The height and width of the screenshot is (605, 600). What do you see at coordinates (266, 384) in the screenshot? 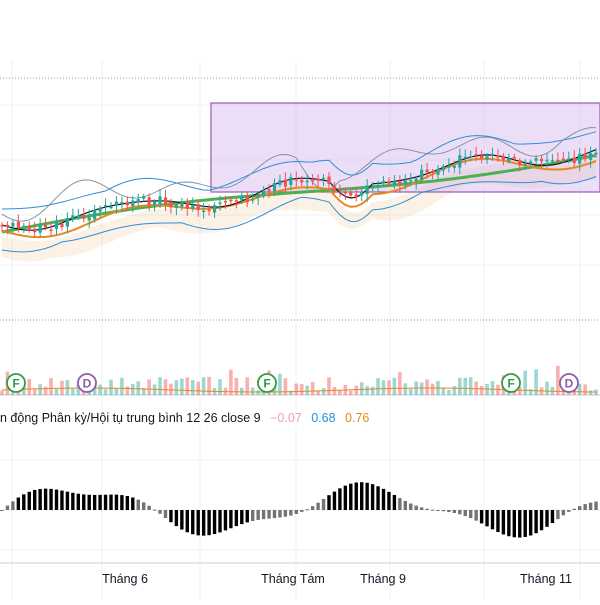
I see `event-marker-label: F` at bounding box center [266, 384].